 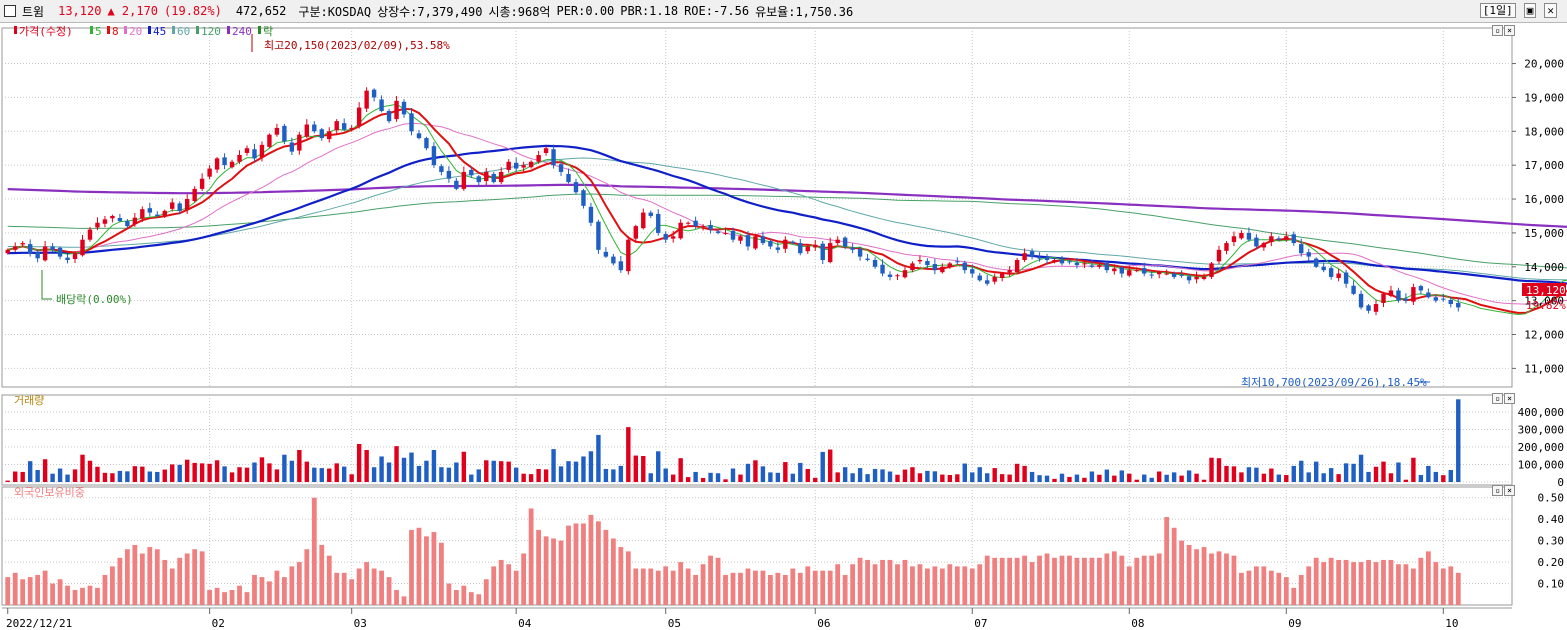 What do you see at coordinates (1546, 305) in the screenshot?
I see `current-pct-tag-label: 19.82%` at bounding box center [1546, 305].